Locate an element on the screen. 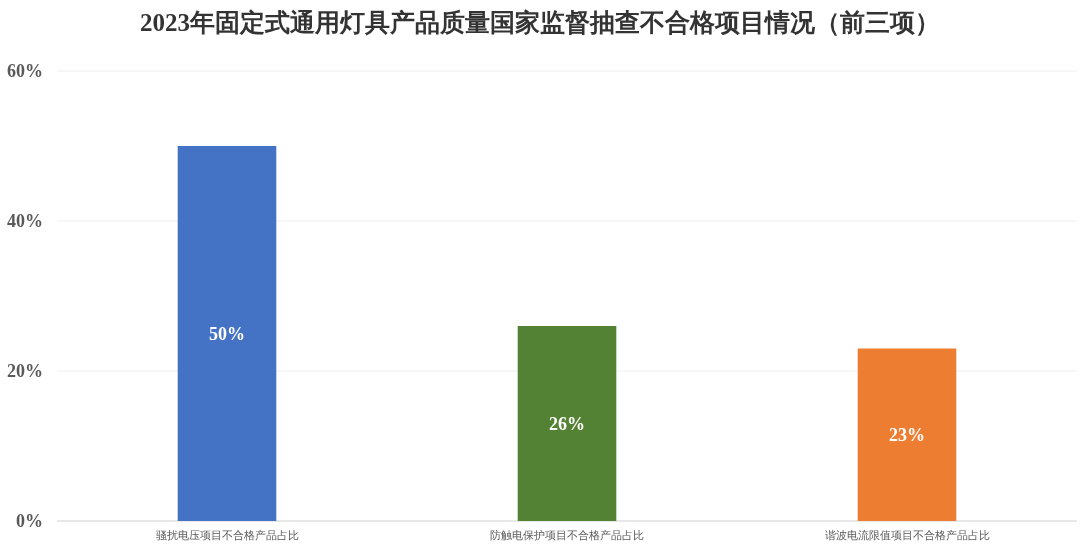 The width and height of the screenshot is (1080, 560). data-label: 23% is located at coordinates (907, 434).